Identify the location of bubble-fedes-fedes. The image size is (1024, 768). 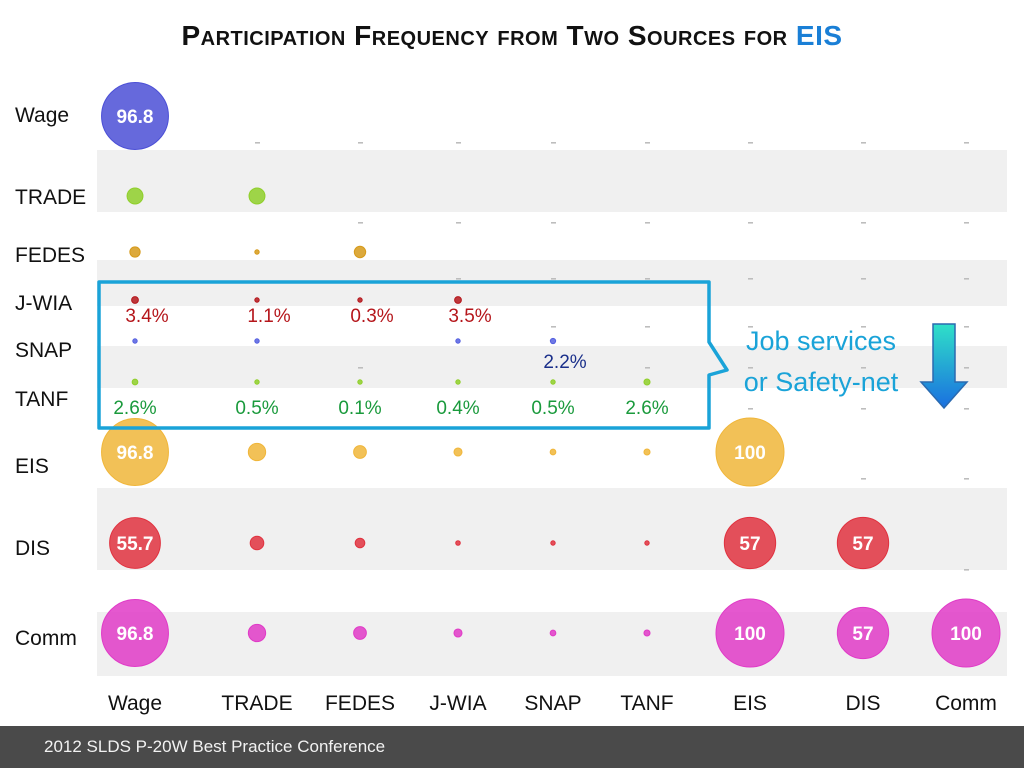
(360, 252).